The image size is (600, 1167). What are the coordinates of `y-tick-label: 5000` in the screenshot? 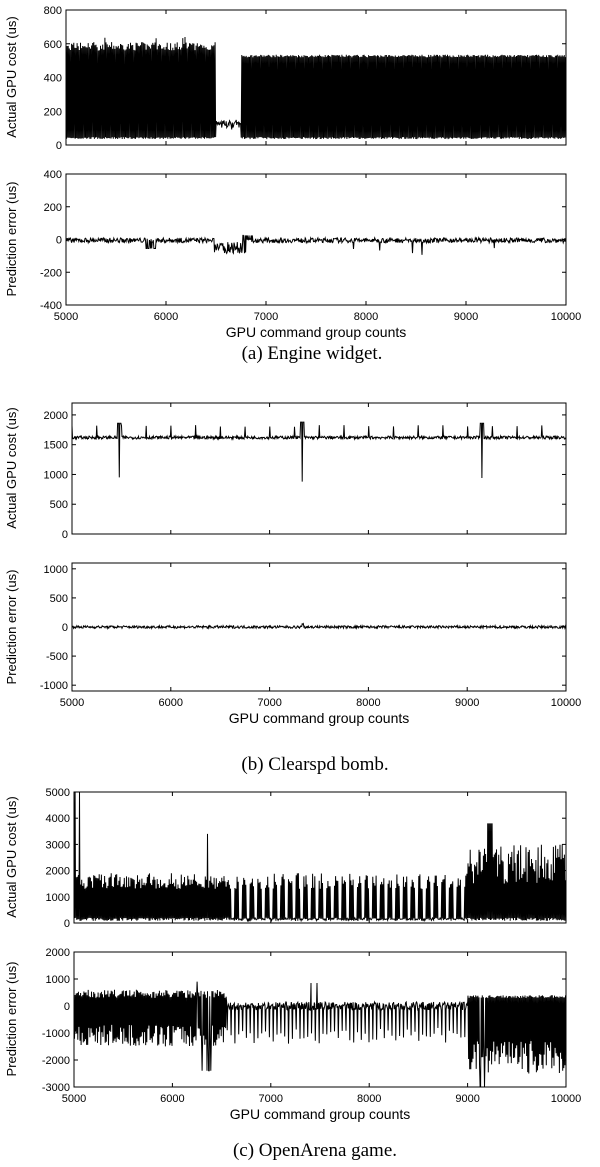 It's located at (58, 793).